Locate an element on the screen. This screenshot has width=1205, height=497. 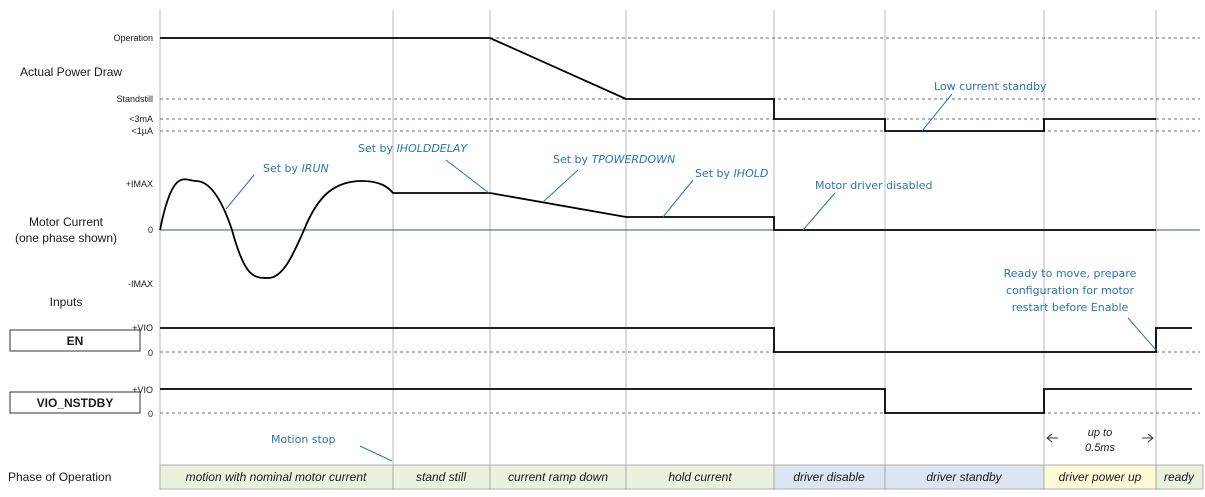
level-operation-label: Operation is located at coordinates (133, 38).